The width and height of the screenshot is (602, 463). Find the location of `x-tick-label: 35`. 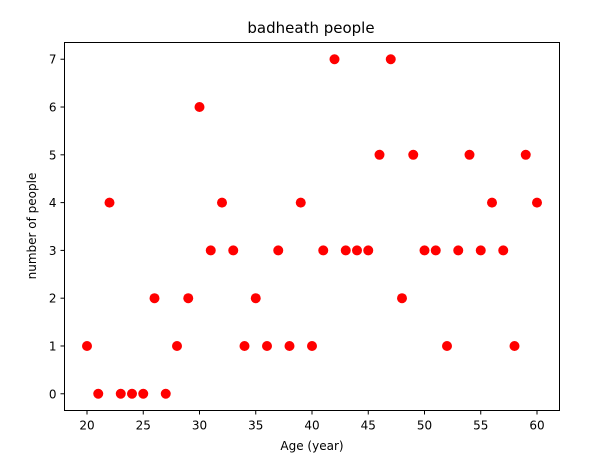

x-tick-label: 35 is located at coordinates (255, 426).